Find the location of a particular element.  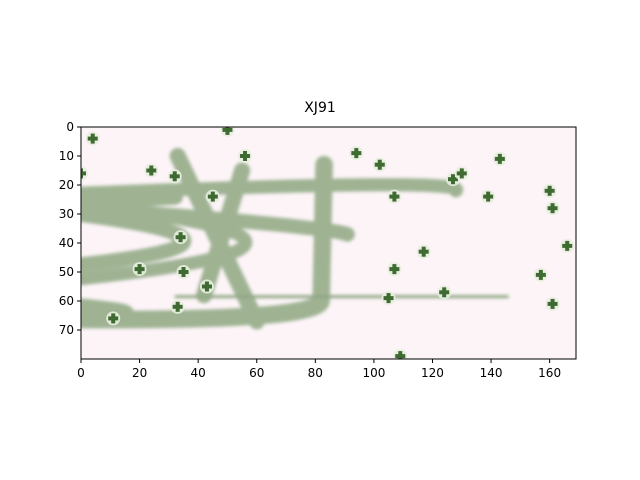

glyph-1-stroke is located at coordinates (272, 232).